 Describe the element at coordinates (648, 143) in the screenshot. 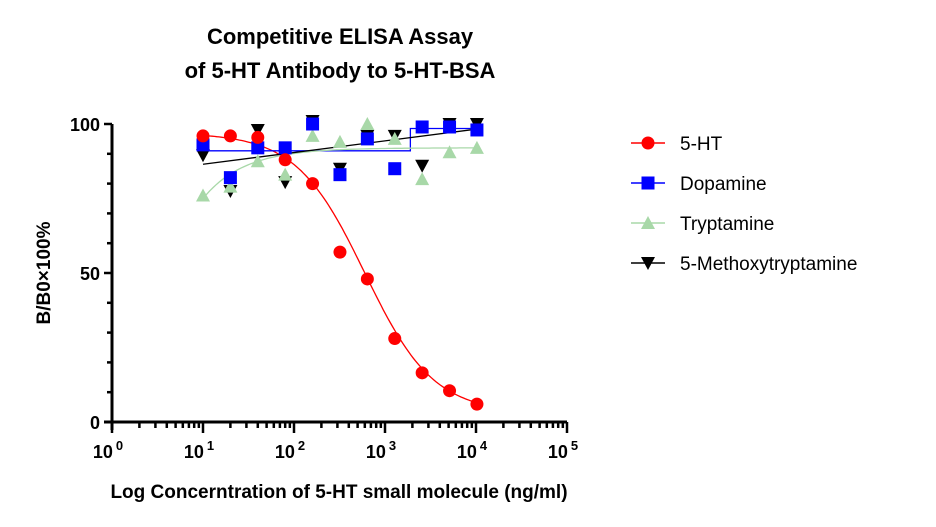

I see `legend-marker-circle-icon` at that location.